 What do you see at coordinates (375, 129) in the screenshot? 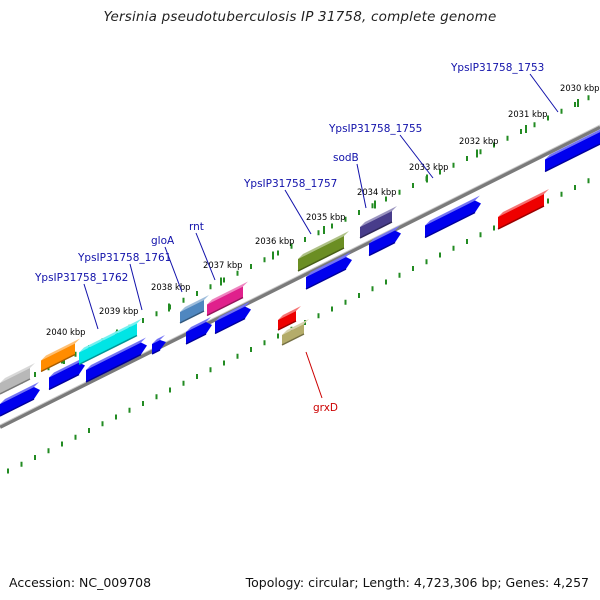
I see `gene-label: YpsIP31758_1755` at bounding box center [375, 129].